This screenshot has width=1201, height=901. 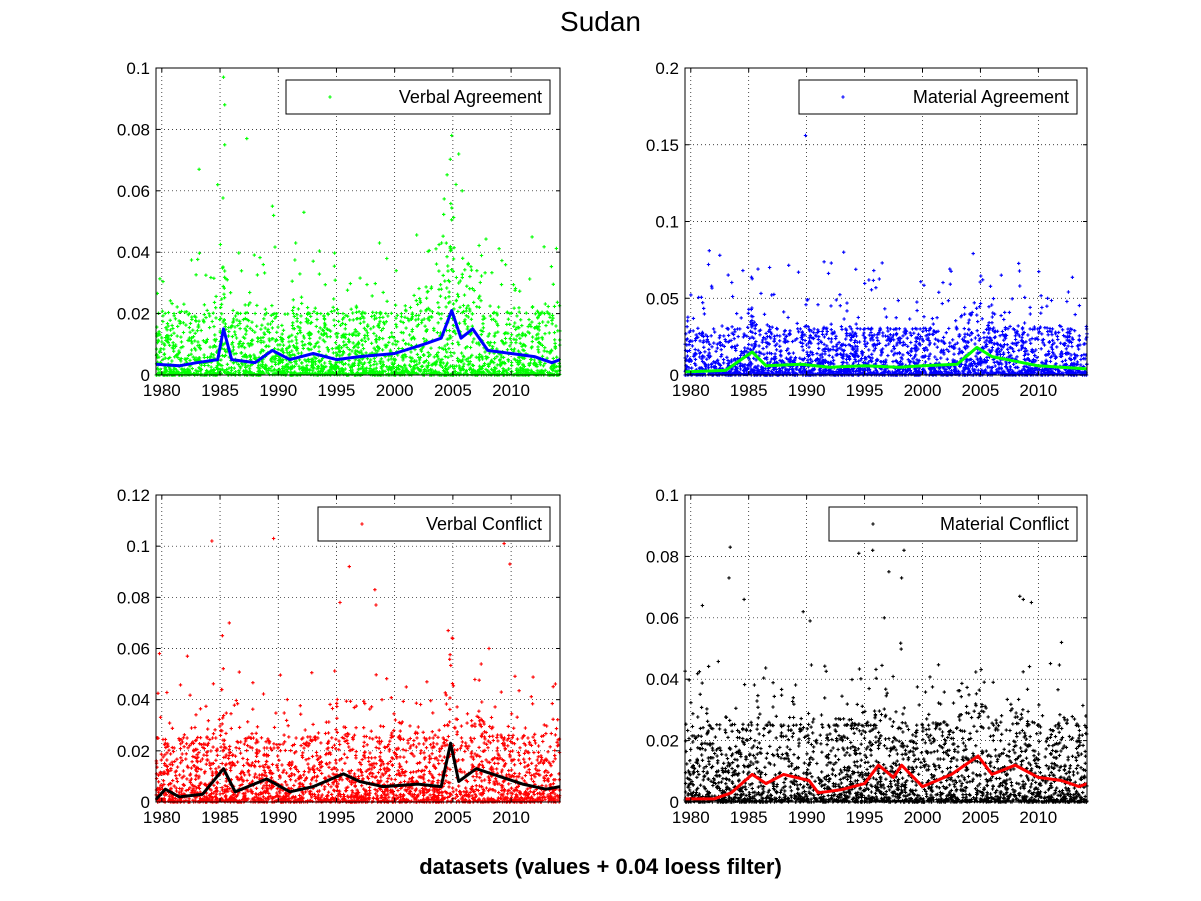 What do you see at coordinates (395, 390) in the screenshot?
I see `x-tick-label: 2000` at bounding box center [395, 390].